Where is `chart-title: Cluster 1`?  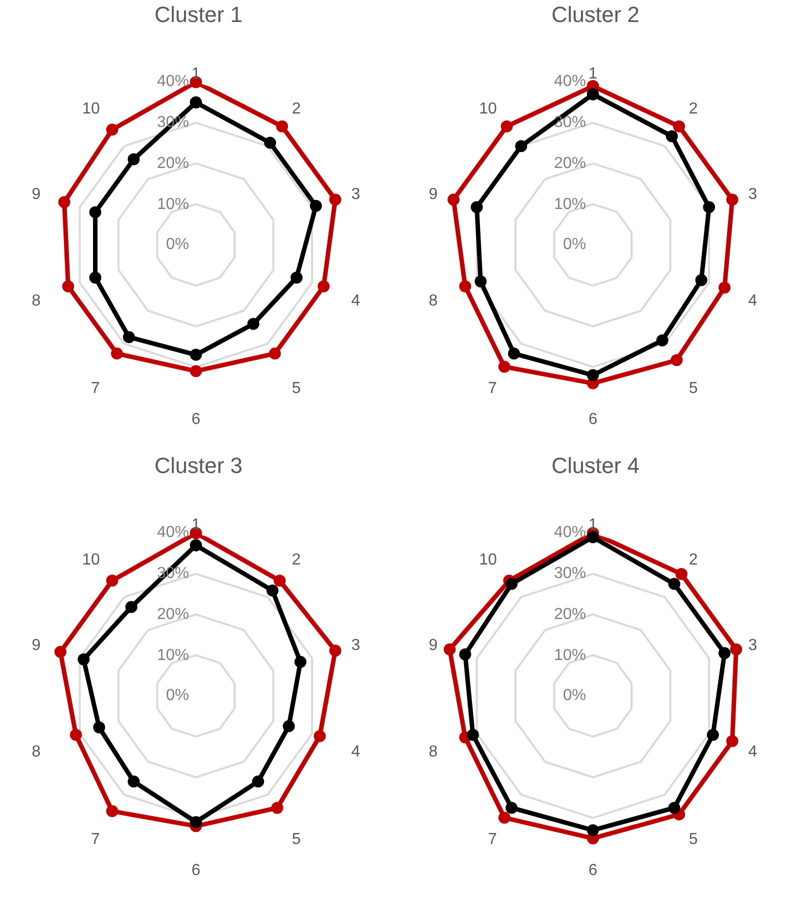 chart-title: Cluster 1 is located at coordinates (198, 15).